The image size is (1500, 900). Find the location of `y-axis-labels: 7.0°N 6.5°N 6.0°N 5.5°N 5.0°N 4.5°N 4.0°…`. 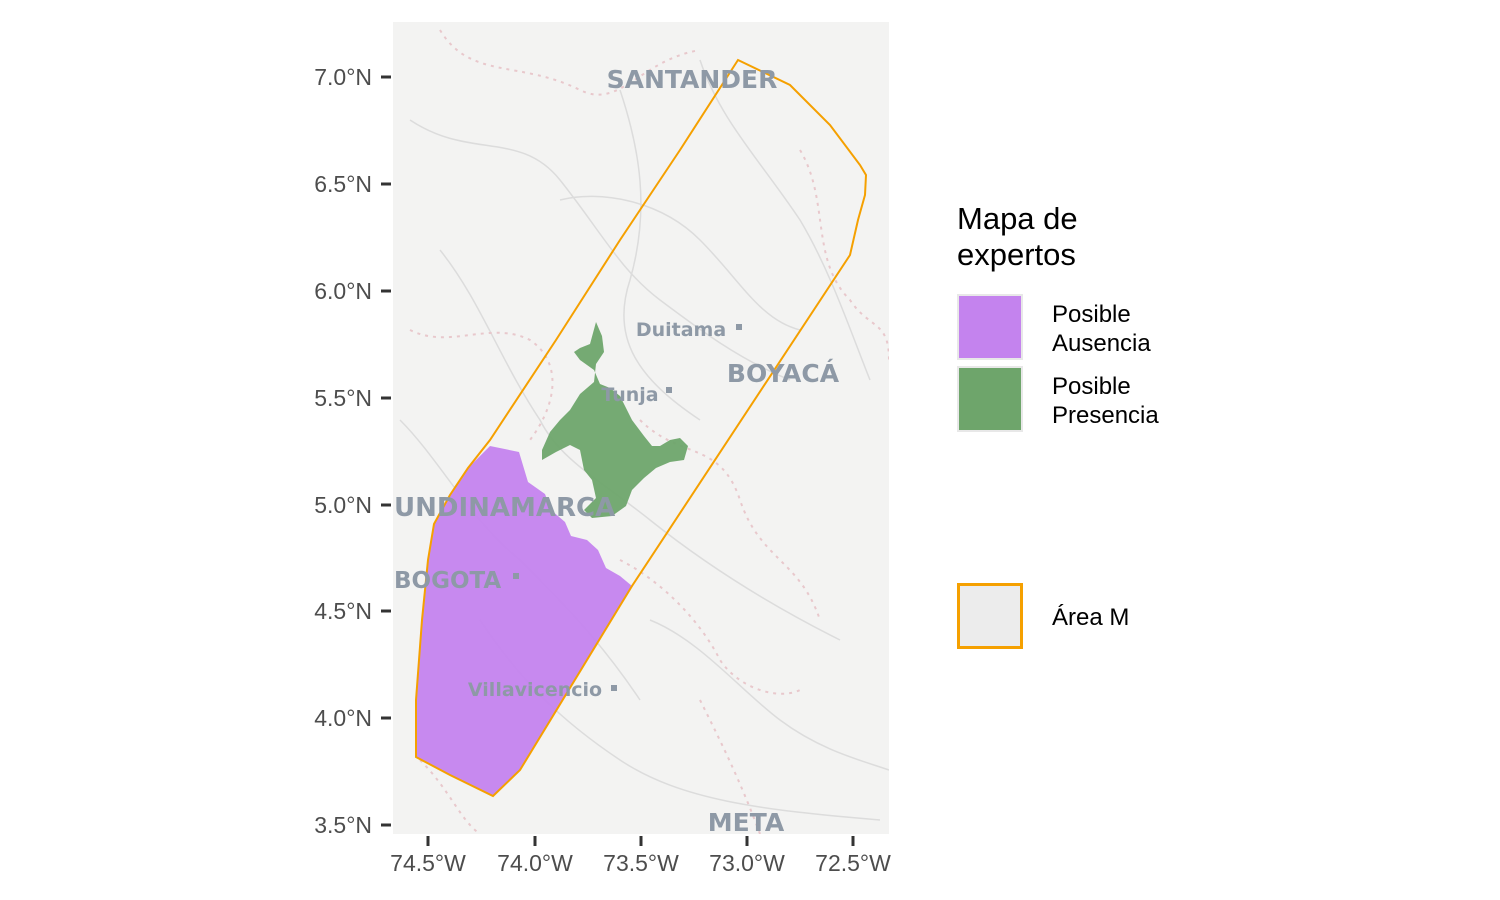

y-axis-labels: 7.0°N 6.5°N 6.0°N 5.5°N 5.0°N 4.5°N 4.0°… is located at coordinates (343, 451).